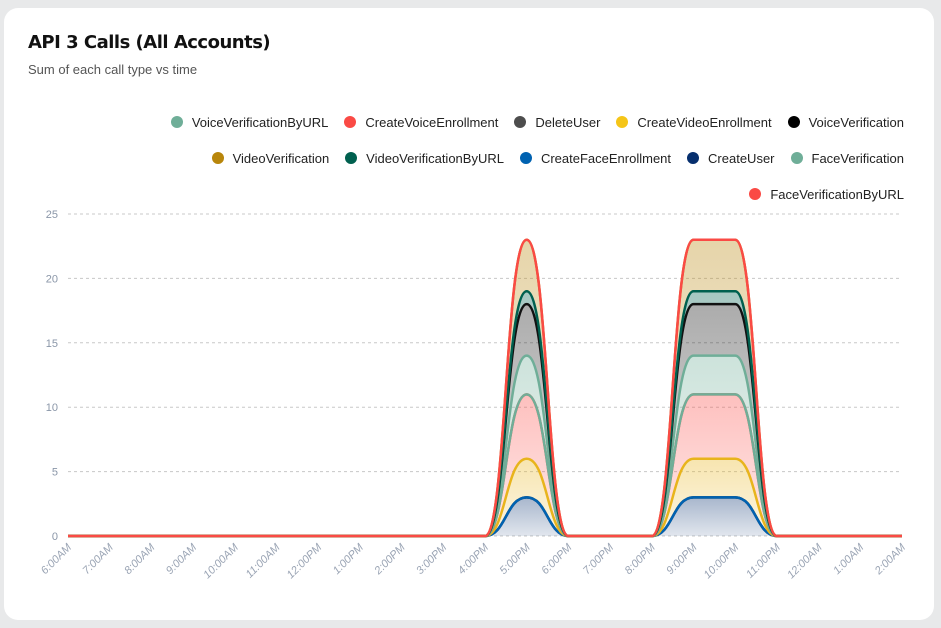 This screenshot has height=628, width=941. I want to click on legend-item: FaceVerificationByURL, so click(826, 194).